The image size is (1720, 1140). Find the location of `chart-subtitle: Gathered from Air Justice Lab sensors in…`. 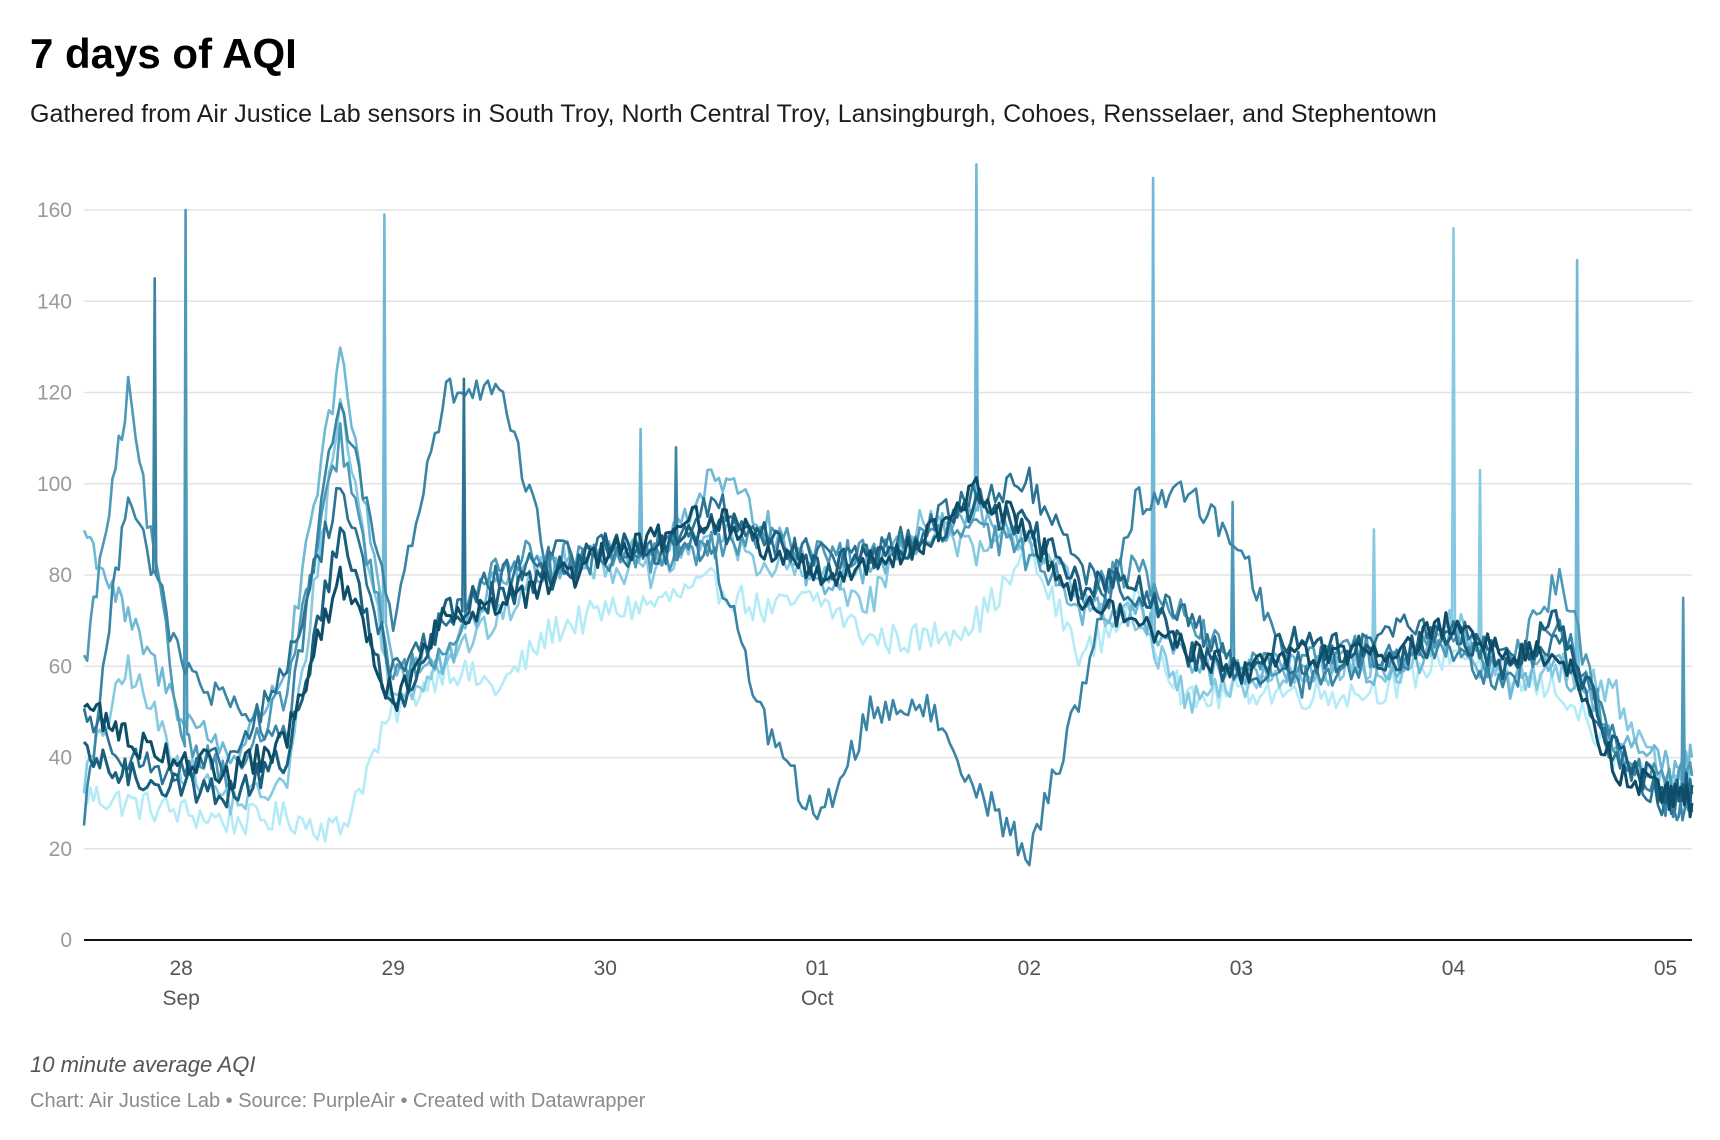

chart-subtitle: Gathered from Air Justice Lab sensors in… is located at coordinates (733, 114).